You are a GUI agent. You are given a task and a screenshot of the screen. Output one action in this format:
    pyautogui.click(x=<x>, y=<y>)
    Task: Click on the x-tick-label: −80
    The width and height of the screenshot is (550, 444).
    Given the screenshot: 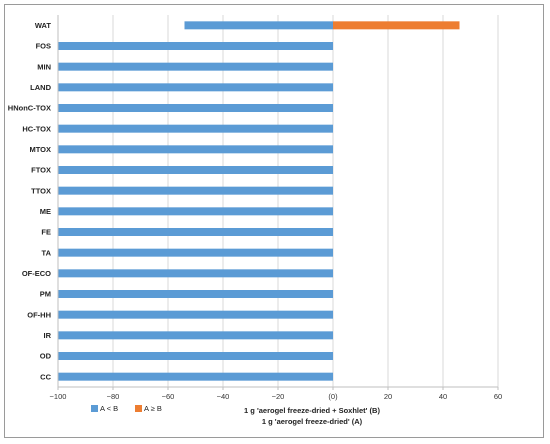 What is the action you would take?
    pyautogui.click(x=113, y=396)
    